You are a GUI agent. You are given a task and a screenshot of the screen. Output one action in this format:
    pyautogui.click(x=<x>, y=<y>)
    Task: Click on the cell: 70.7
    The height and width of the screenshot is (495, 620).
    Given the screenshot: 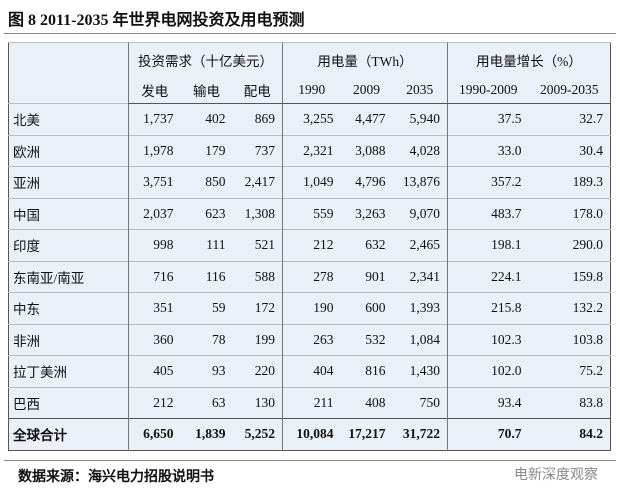 What is the action you would take?
    pyautogui.click(x=488, y=434)
    